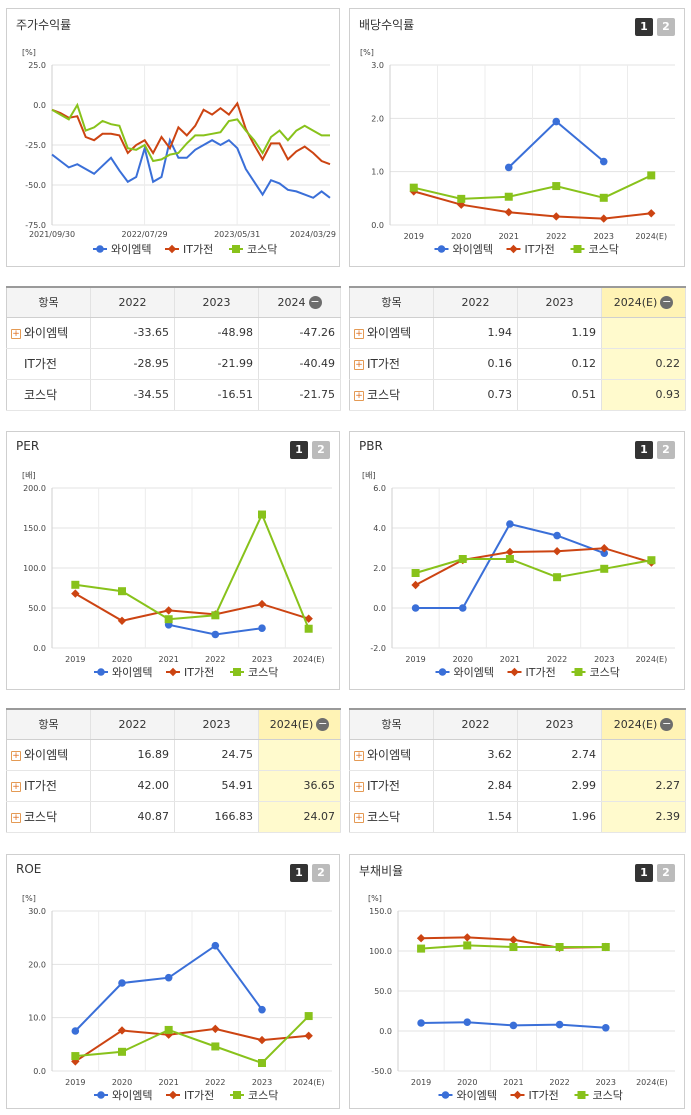 This screenshot has width=691, height=1115. I want to click on panel-title: PER, so click(28, 446).